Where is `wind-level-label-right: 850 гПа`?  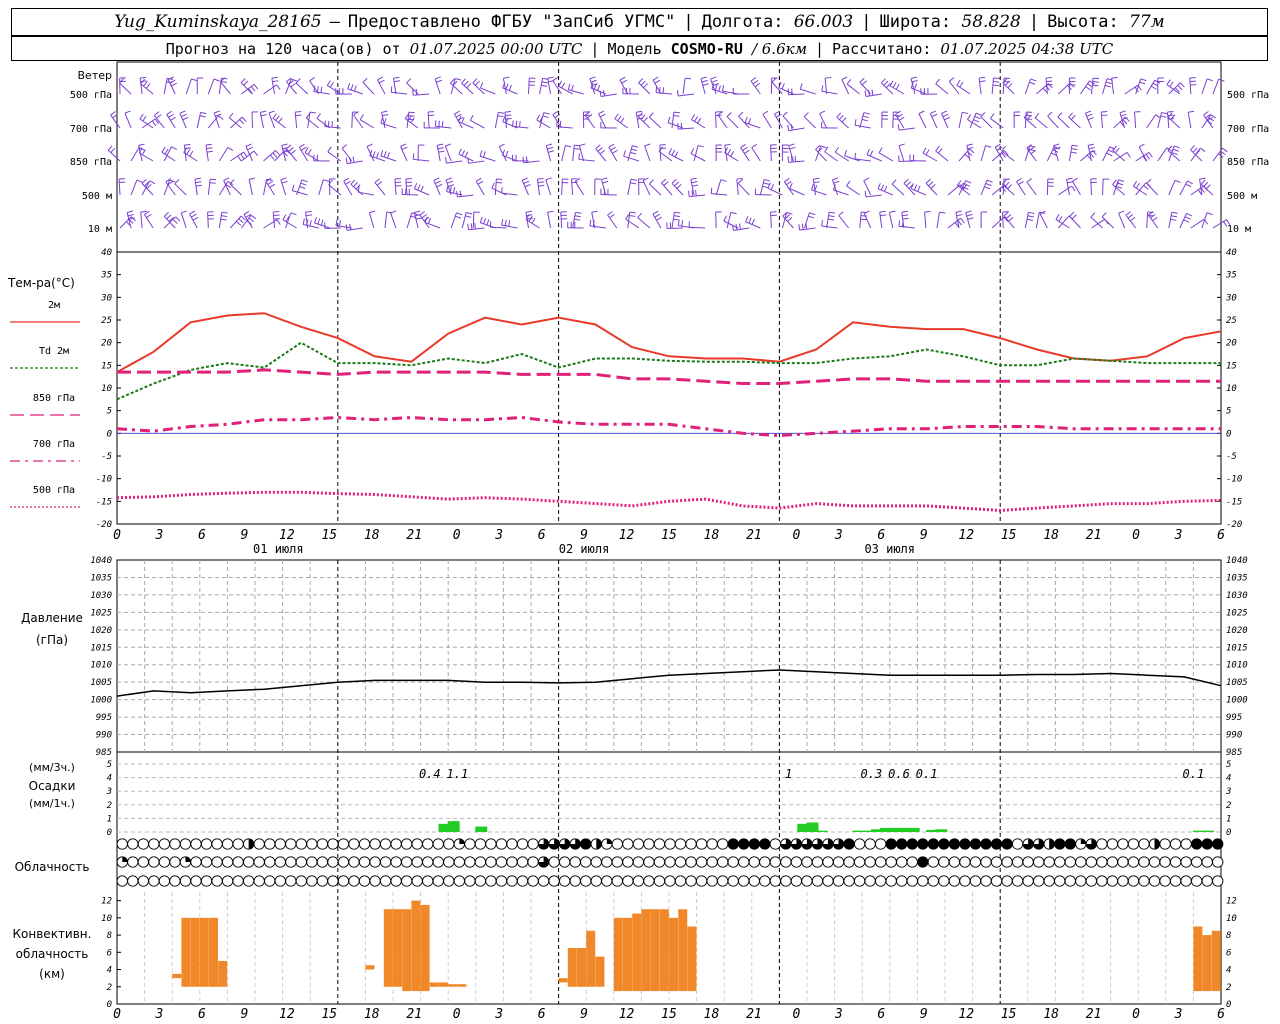
wind-level-label-right: 850 гПа is located at coordinates (1248, 162).